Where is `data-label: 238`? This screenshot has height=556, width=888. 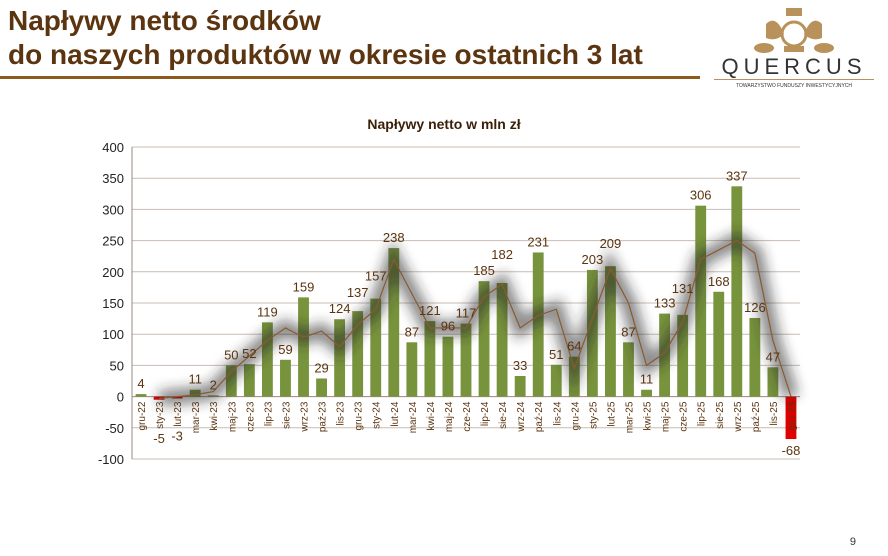
data-label: 238 is located at coordinates (394, 237).